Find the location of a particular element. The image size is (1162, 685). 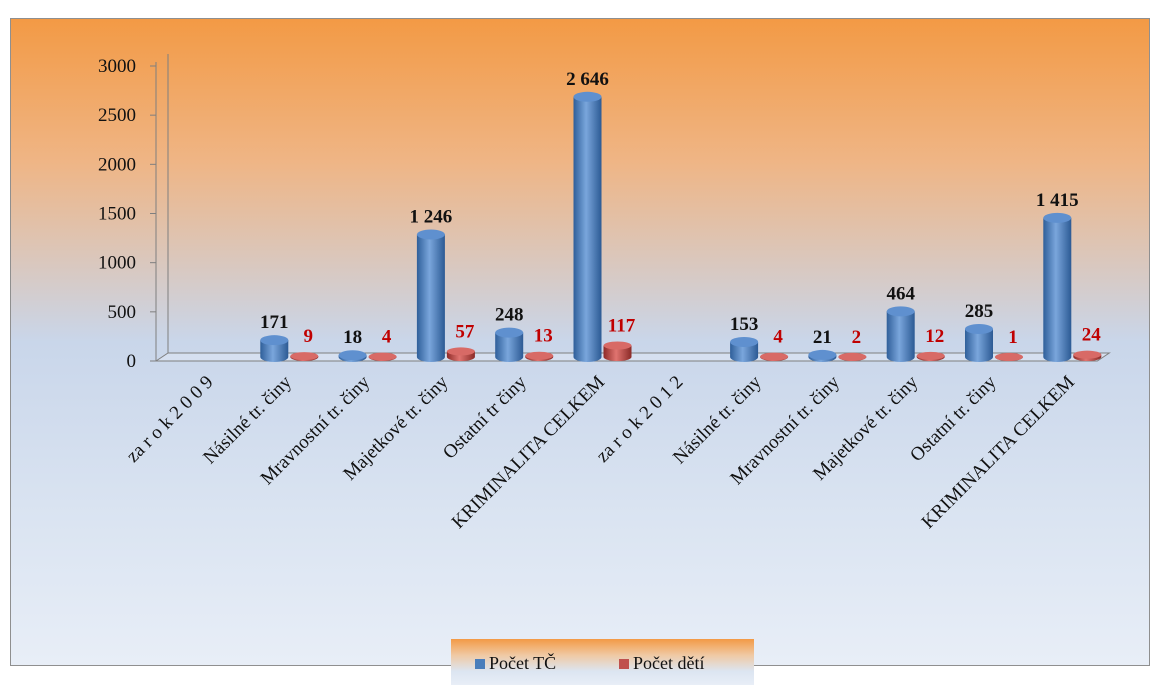

y-tick-label: 1000 is located at coordinates (117, 263).